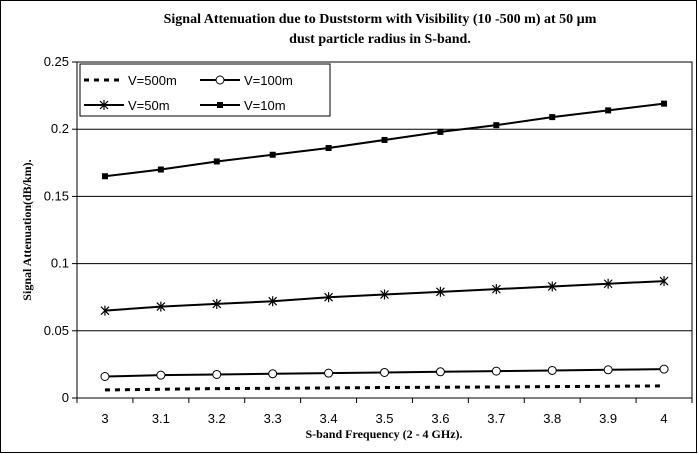 This screenshot has width=698, height=454. What do you see at coordinates (663, 418) in the screenshot?
I see `x-tick-label: 4` at bounding box center [663, 418].